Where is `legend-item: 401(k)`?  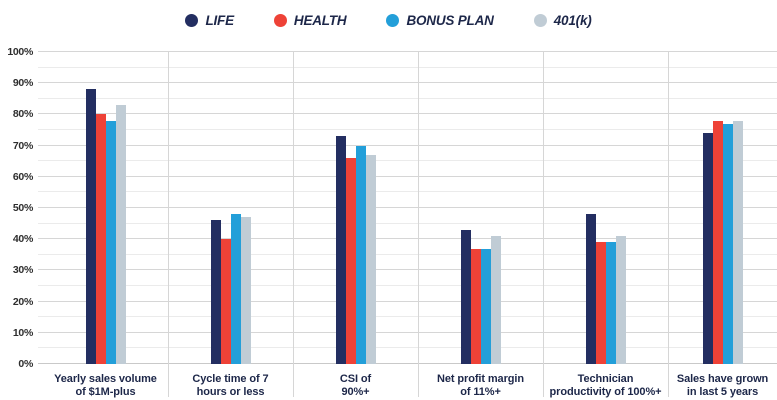 legend-item: 401(k) is located at coordinates (562, 20).